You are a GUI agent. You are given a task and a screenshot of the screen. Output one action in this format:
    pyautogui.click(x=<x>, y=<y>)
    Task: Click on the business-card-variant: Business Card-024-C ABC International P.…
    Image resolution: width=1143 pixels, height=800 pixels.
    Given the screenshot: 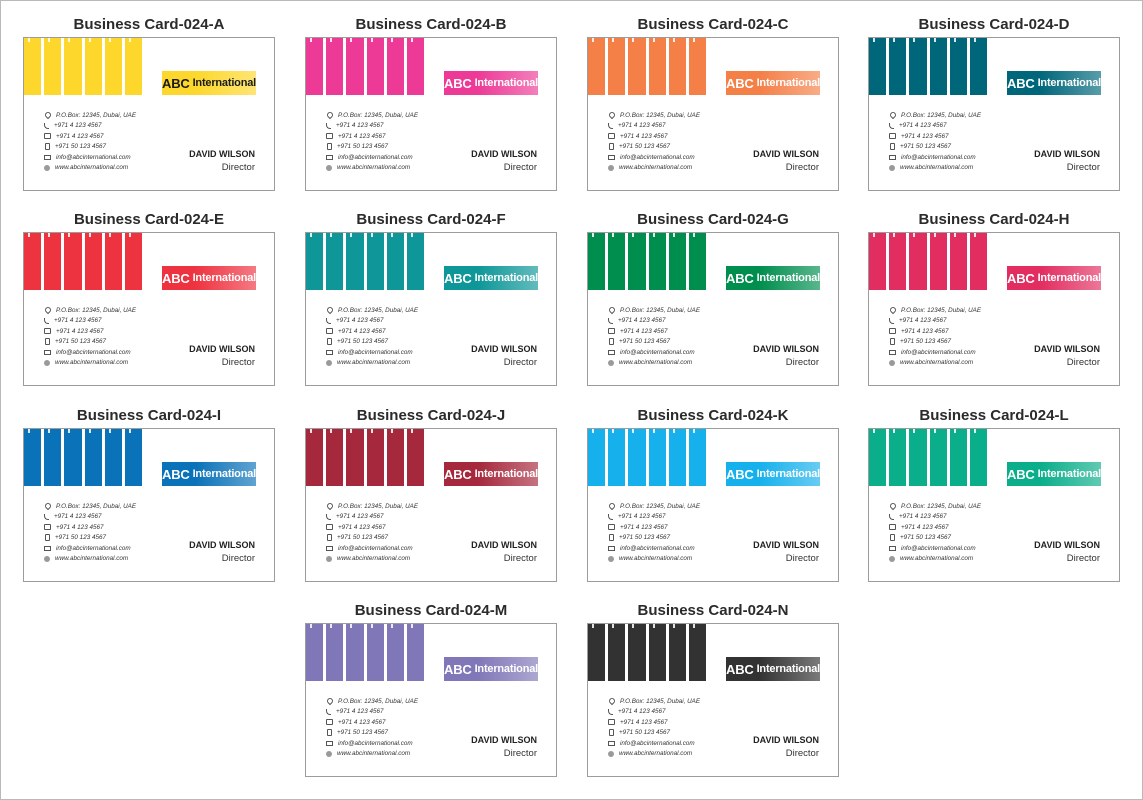 What is the action you would take?
    pyautogui.click(x=713, y=104)
    